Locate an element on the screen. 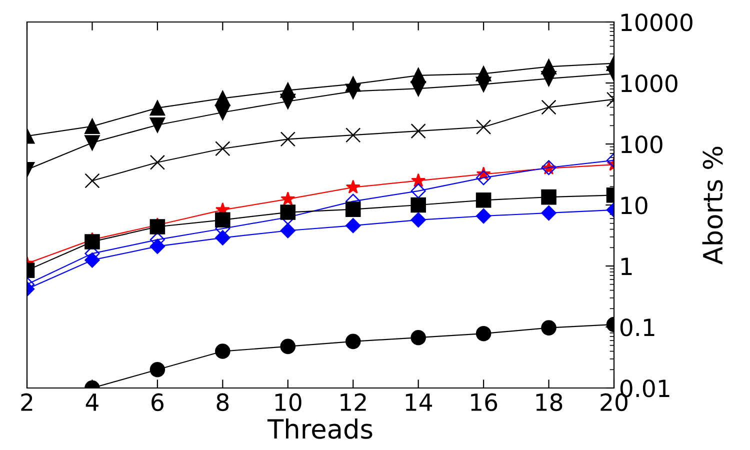  x-tick-label: 8 is located at coordinates (222, 402).